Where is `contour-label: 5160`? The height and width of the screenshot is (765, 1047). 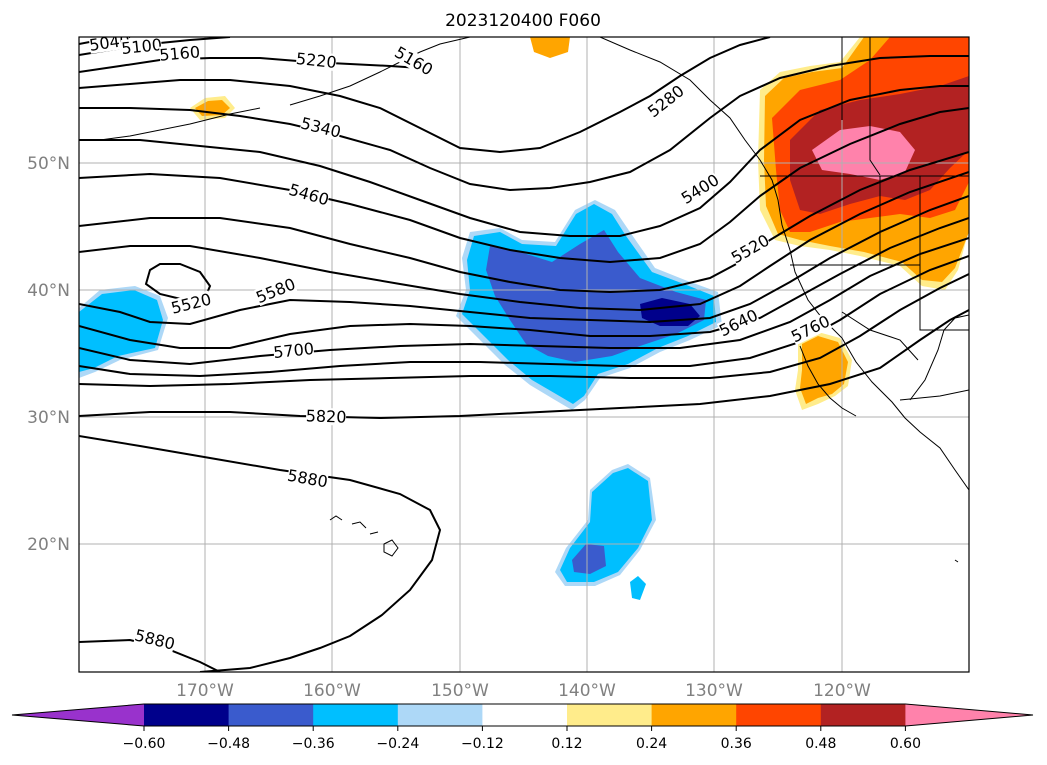 contour-label: 5160 is located at coordinates (180, 53).